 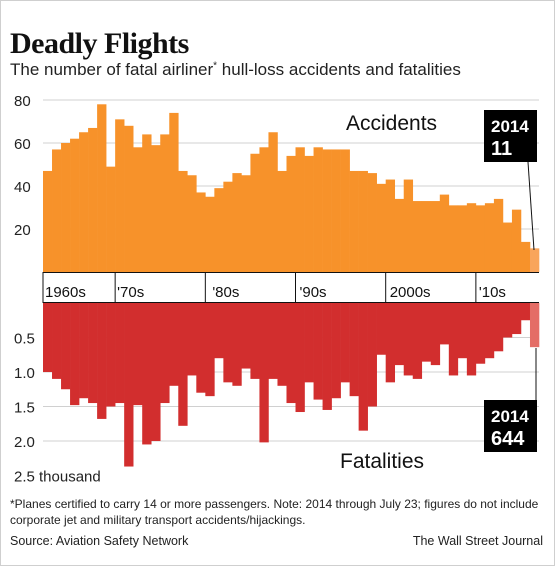 What do you see at coordinates (391, 123) in the screenshot?
I see `accidents-series-title: Accidents` at bounding box center [391, 123].